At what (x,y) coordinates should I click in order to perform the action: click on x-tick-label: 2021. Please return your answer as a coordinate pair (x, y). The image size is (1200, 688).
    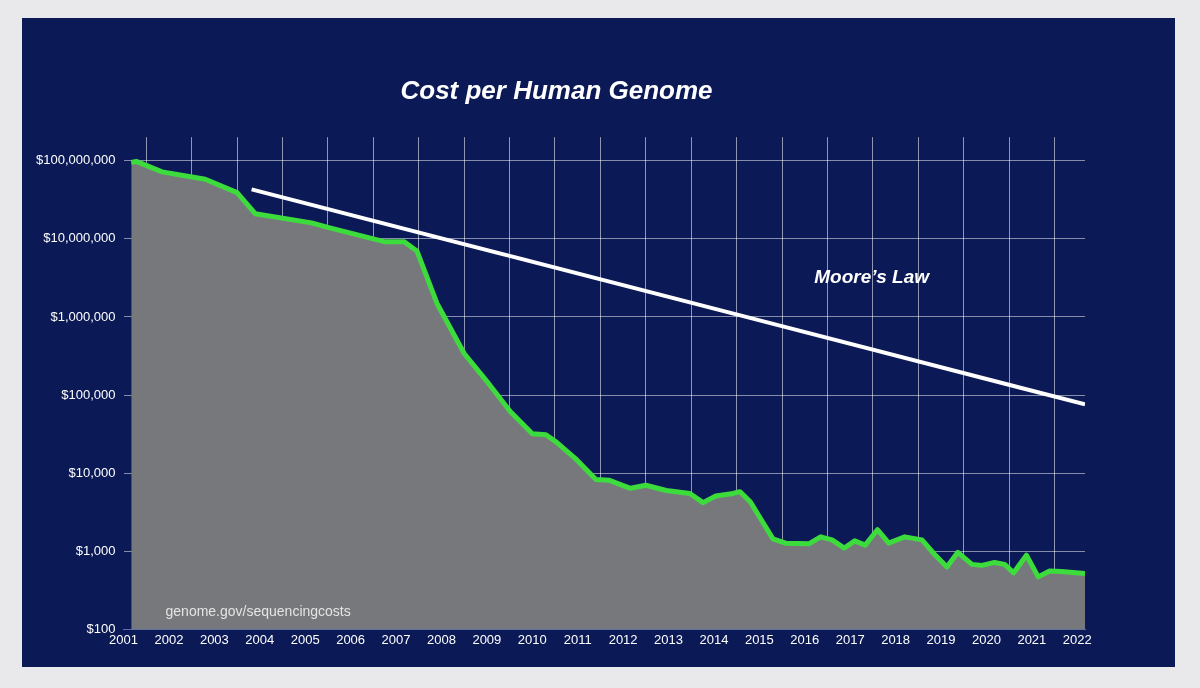
    Looking at the image, I should click on (1032, 639).